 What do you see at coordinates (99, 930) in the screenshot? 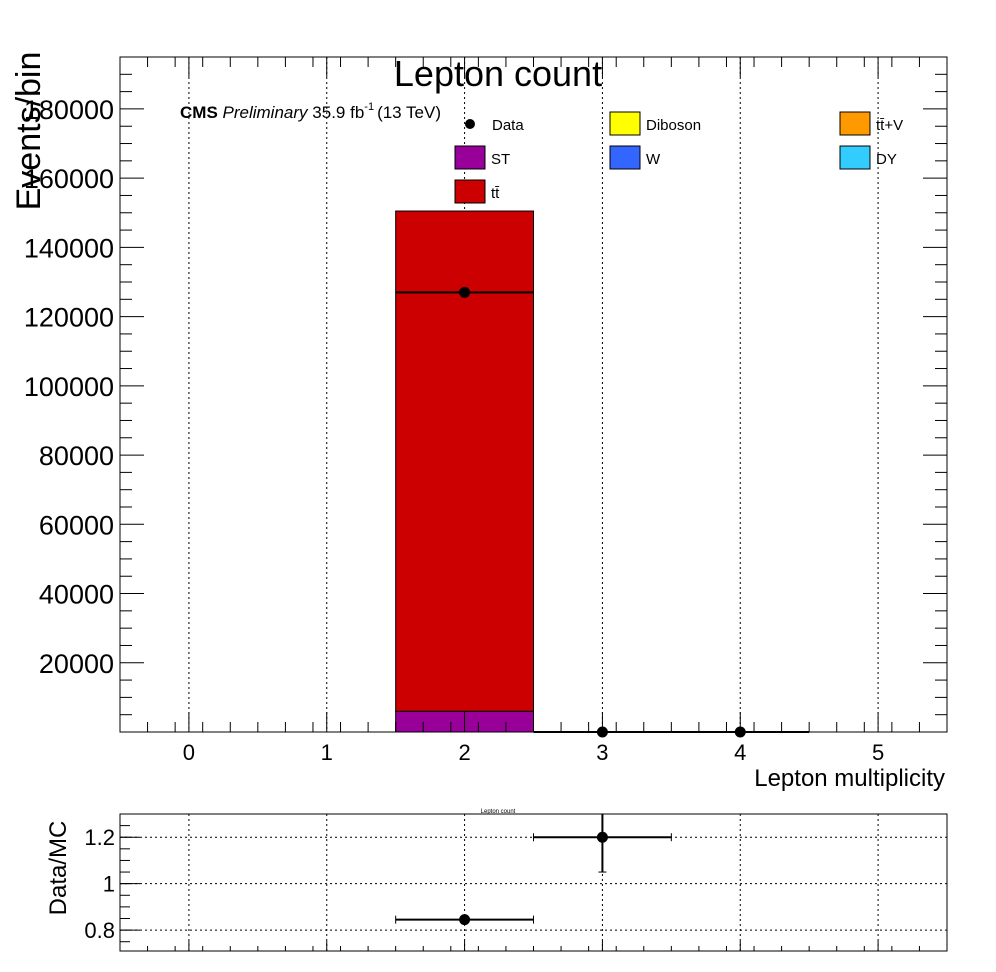
I see `ratio-y-tick-label: 0.8` at bounding box center [99, 930].